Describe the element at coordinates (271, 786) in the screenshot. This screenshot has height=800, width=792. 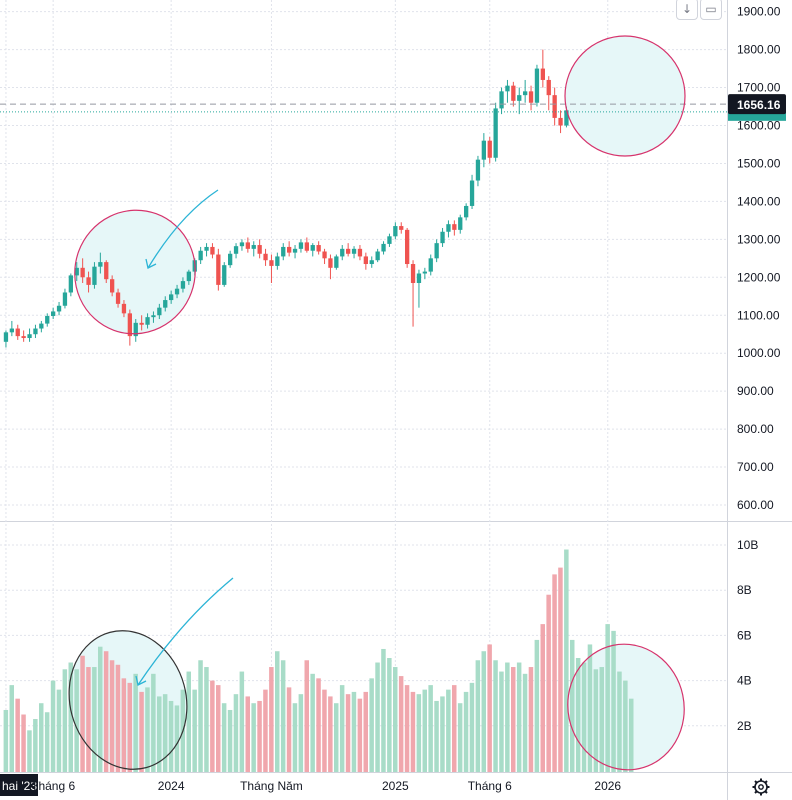
I see `time-tick-label: Tháng Năm` at that location.